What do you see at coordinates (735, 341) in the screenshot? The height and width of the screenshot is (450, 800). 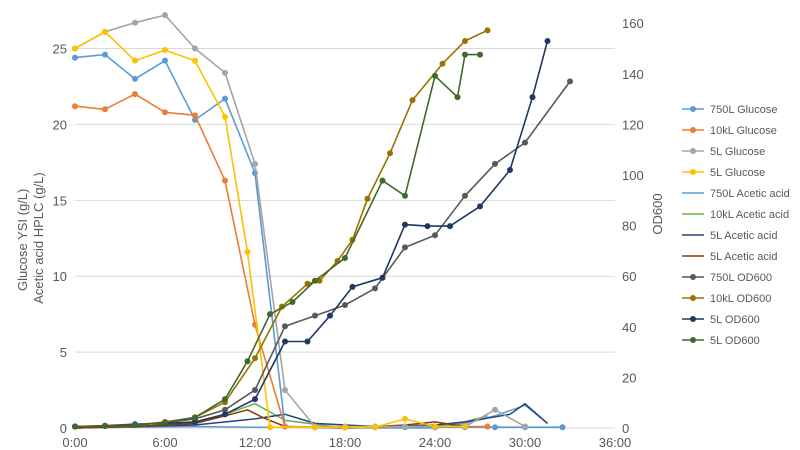 I see `legend-label: 5L OD600` at bounding box center [735, 341].